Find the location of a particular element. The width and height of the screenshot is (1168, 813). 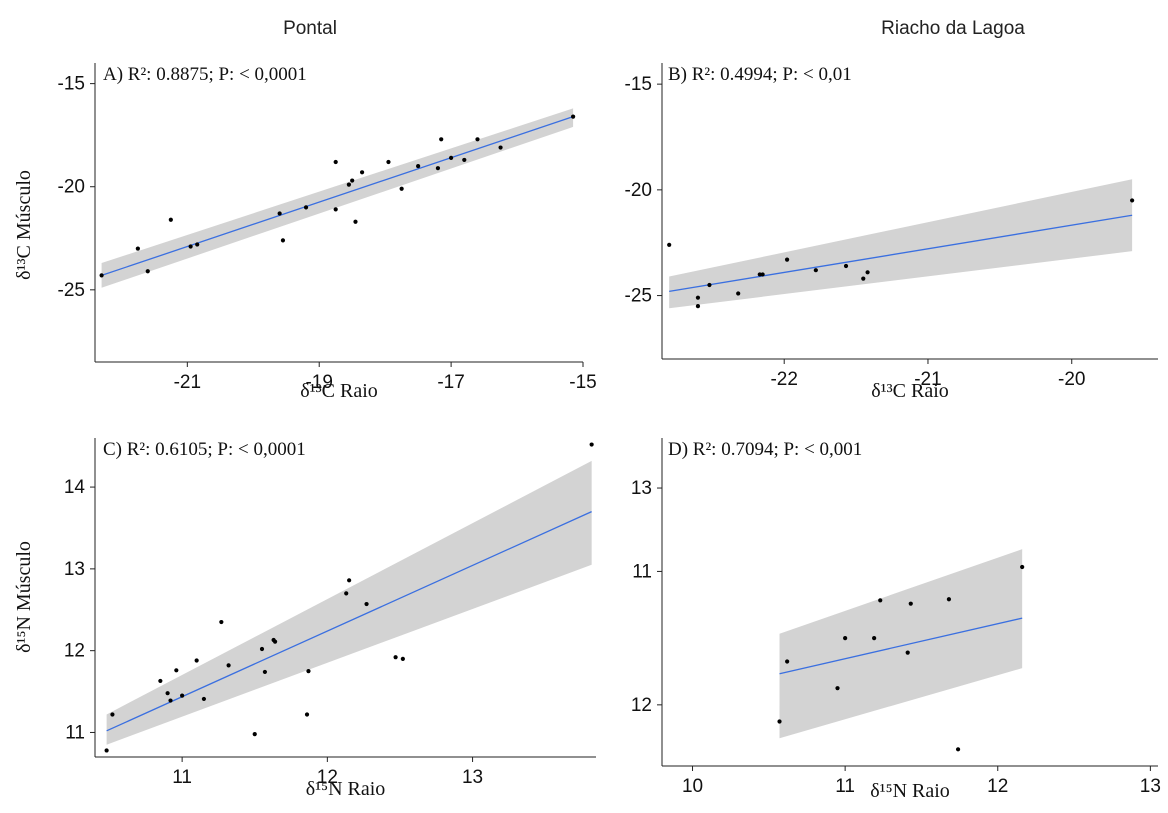

y-axis-label: δ¹⁵N Músculo is located at coordinates (24, 597).